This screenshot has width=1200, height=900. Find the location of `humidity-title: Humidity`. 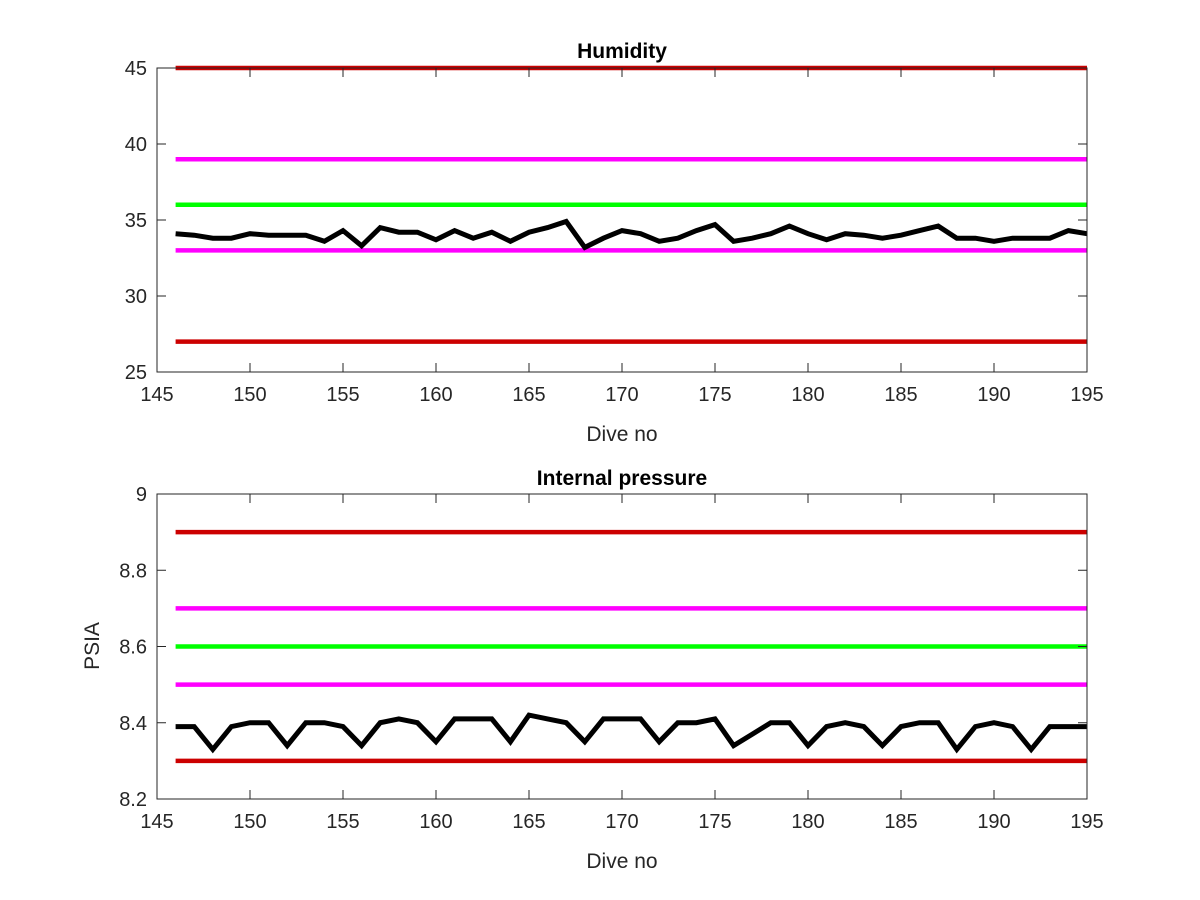

humidity-title: Humidity is located at coordinates (622, 51).